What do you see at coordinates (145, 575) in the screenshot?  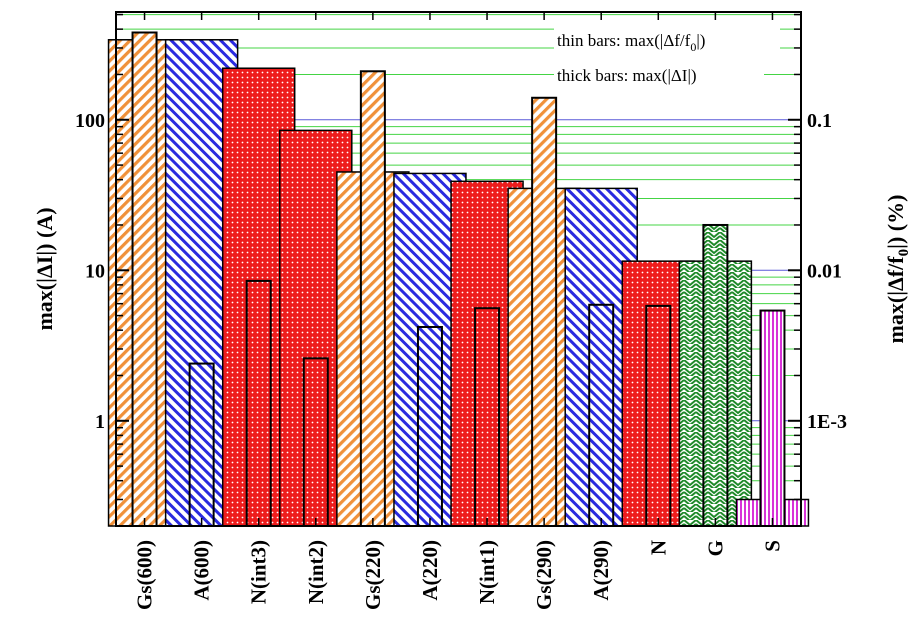 I see `category-label: Gs(600)` at bounding box center [145, 575].